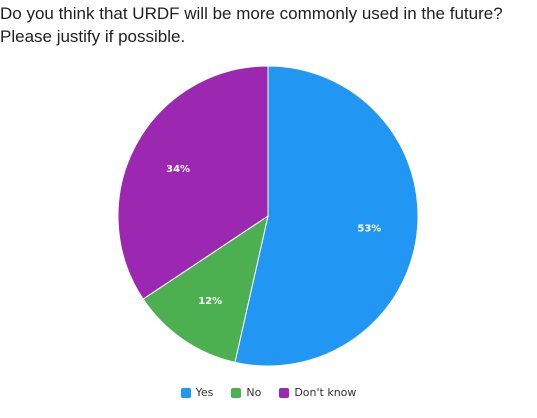  What do you see at coordinates (204, 392) in the screenshot?
I see `legend-label-yes: Yes` at bounding box center [204, 392].